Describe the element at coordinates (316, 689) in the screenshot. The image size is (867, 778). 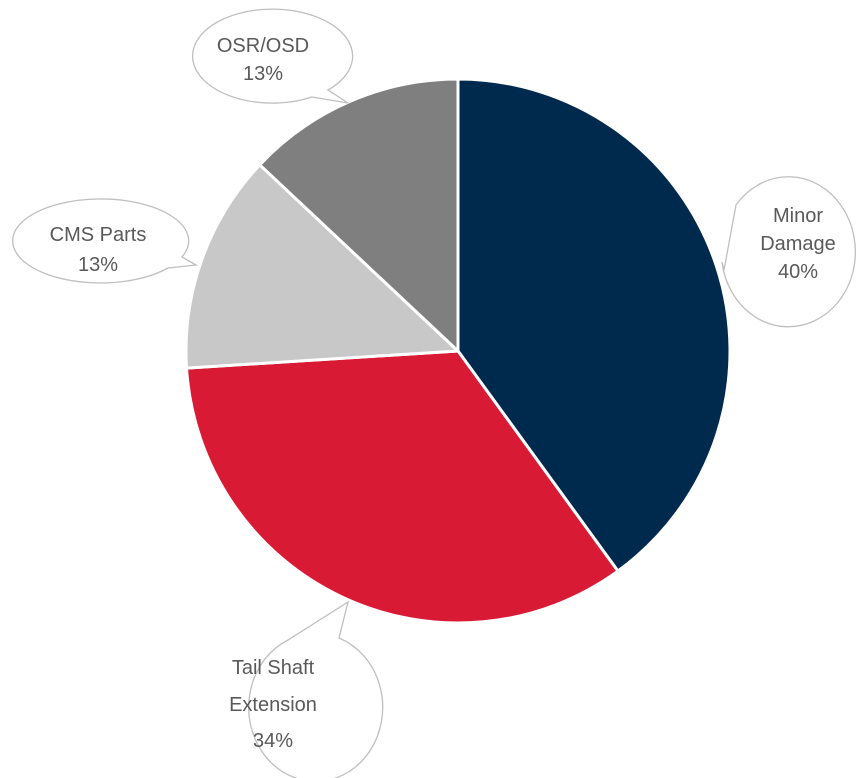
I see `callout-bubble-tail-shaft-extension` at that location.